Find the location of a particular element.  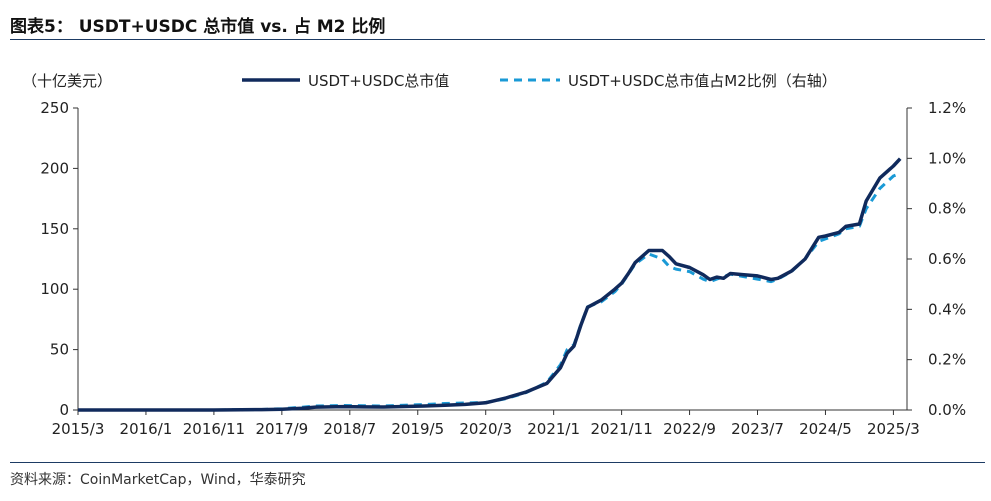

y-tick-label: 200 is located at coordinates (54, 168).